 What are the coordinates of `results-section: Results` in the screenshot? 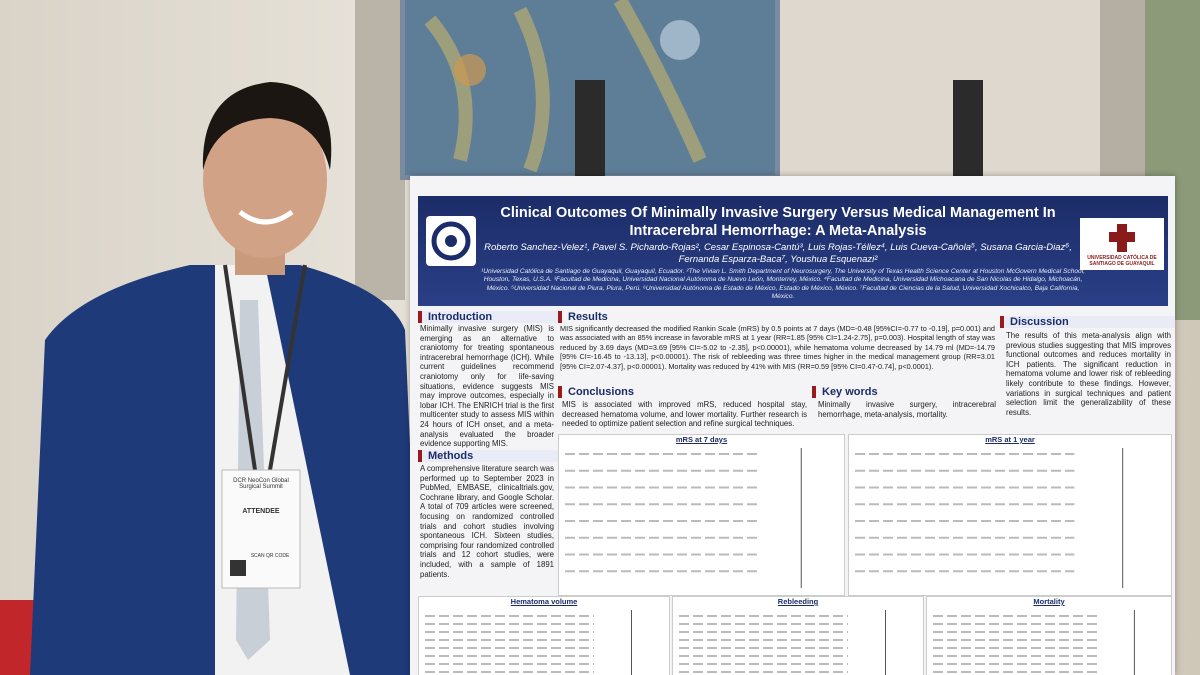 It's located at (778, 317).